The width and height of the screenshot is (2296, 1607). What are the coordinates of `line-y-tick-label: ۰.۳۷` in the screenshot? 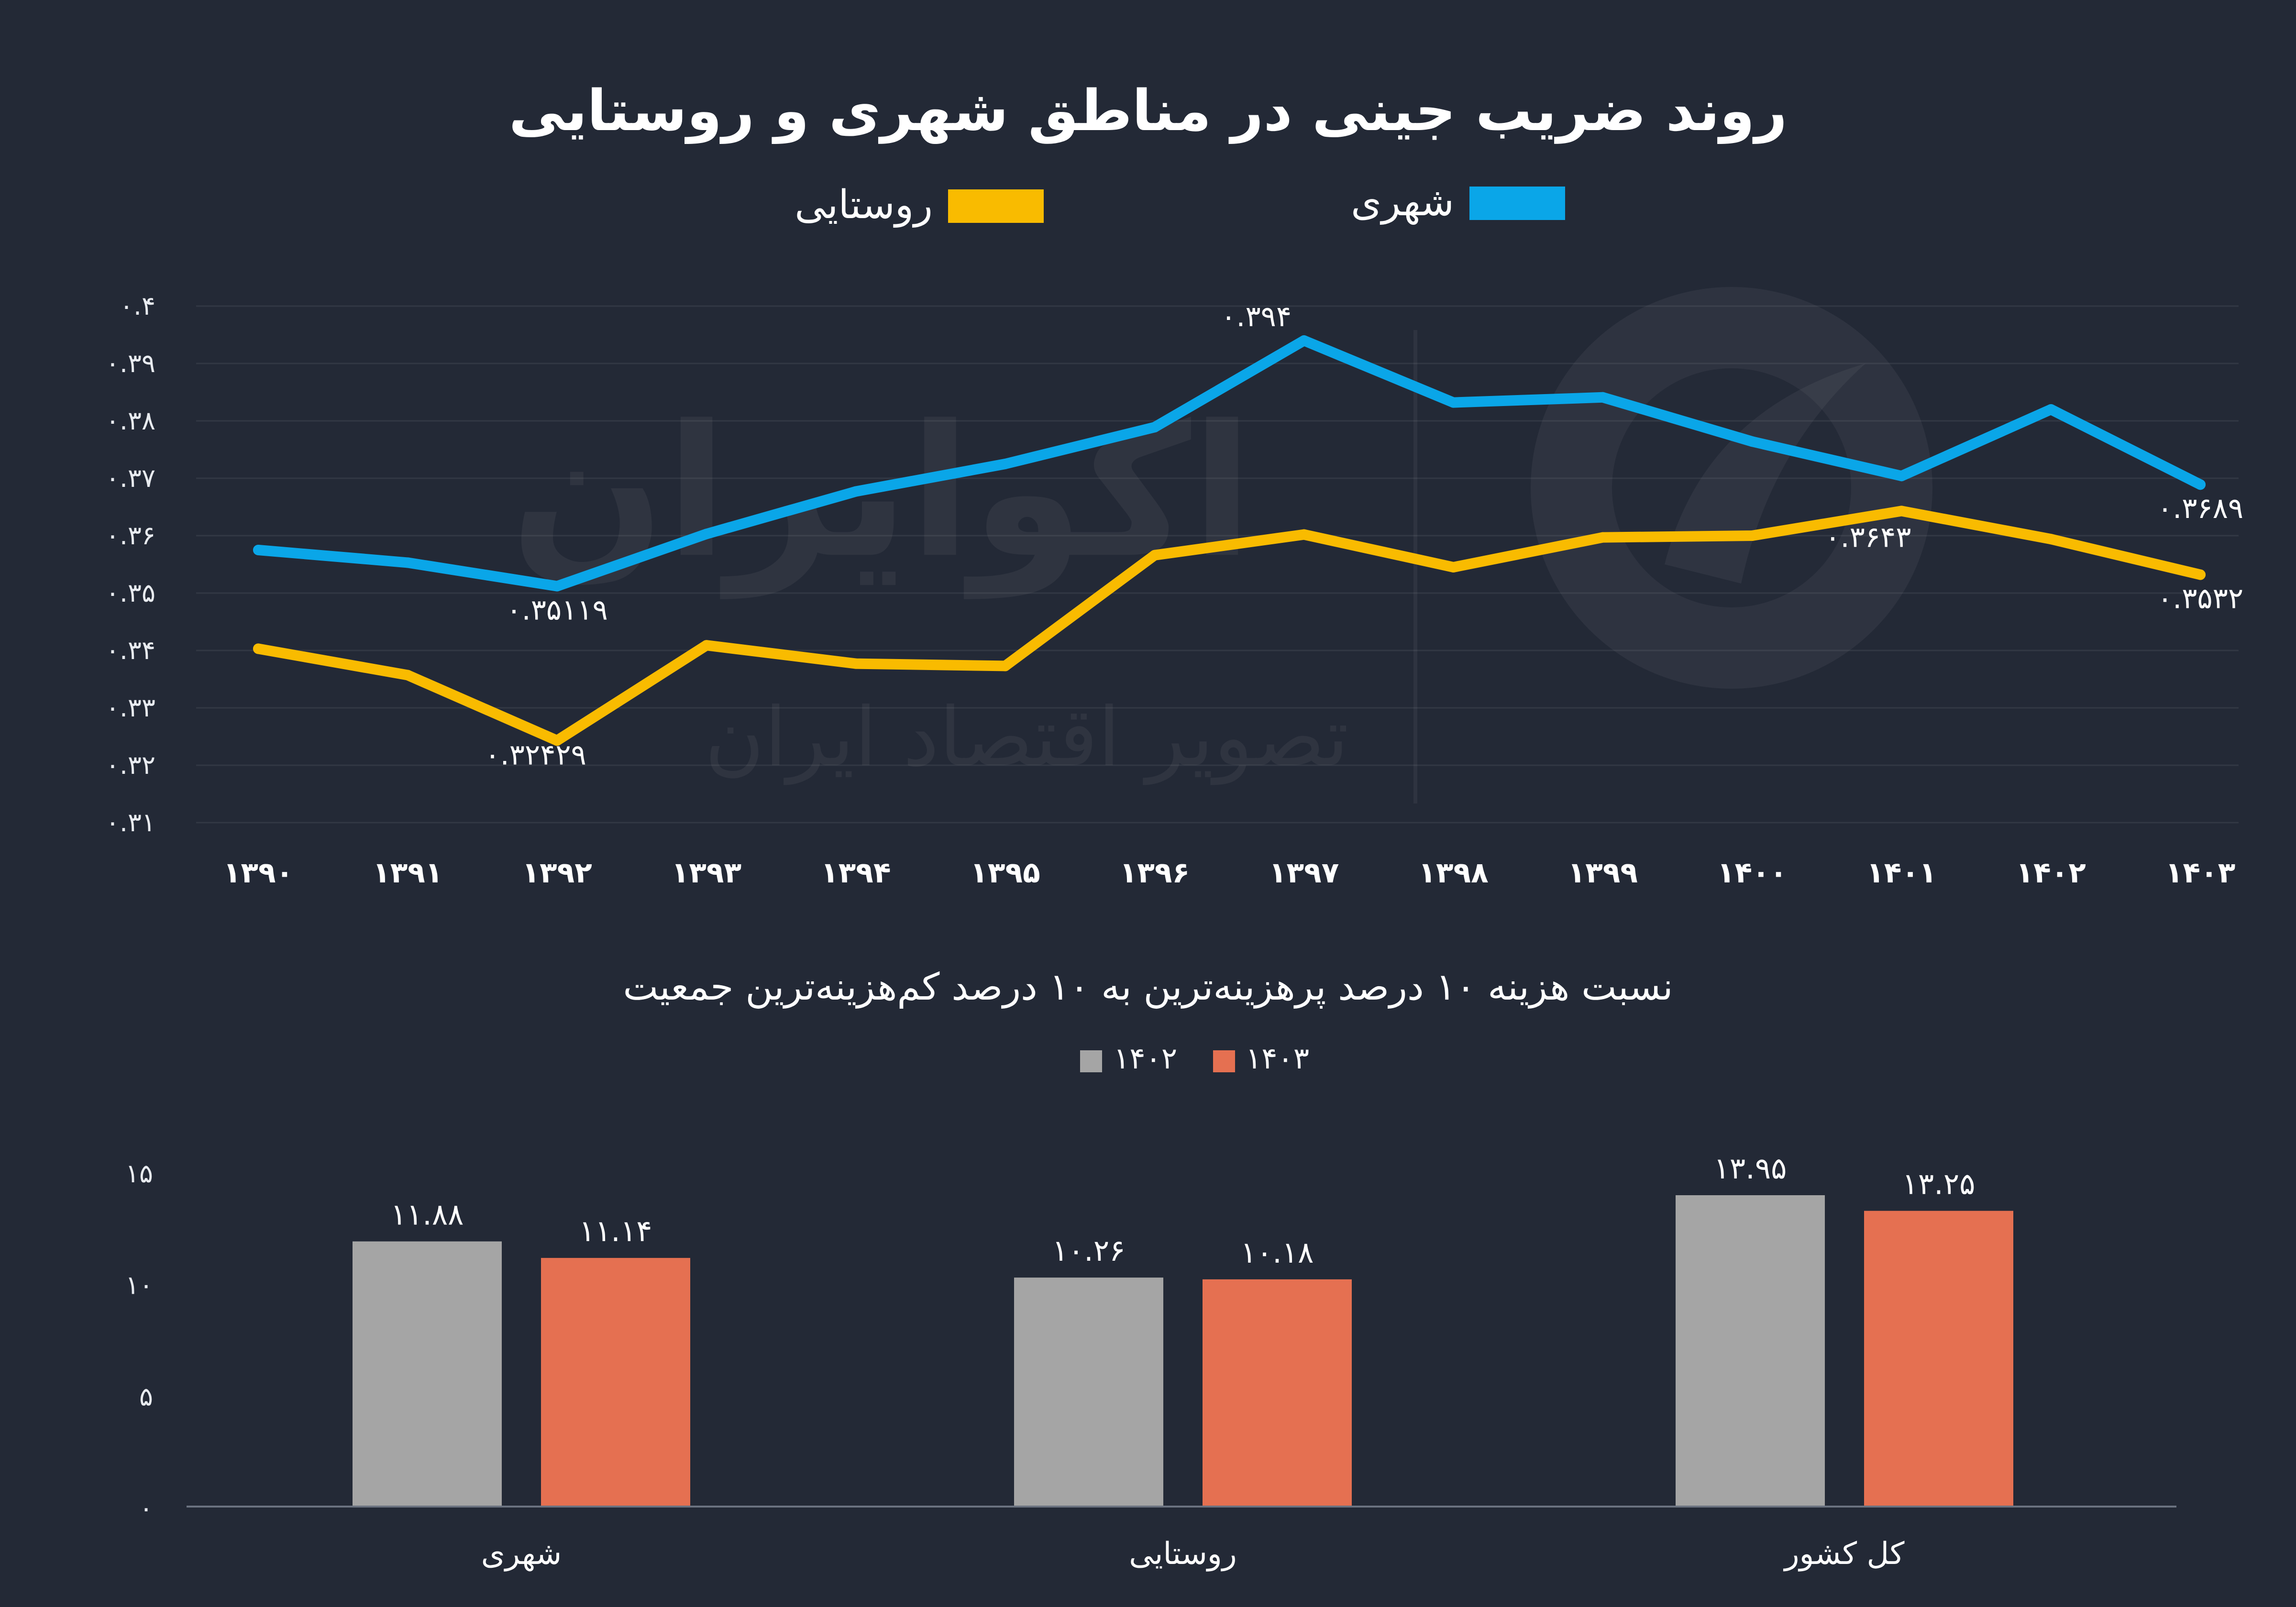 It's located at (130, 478).